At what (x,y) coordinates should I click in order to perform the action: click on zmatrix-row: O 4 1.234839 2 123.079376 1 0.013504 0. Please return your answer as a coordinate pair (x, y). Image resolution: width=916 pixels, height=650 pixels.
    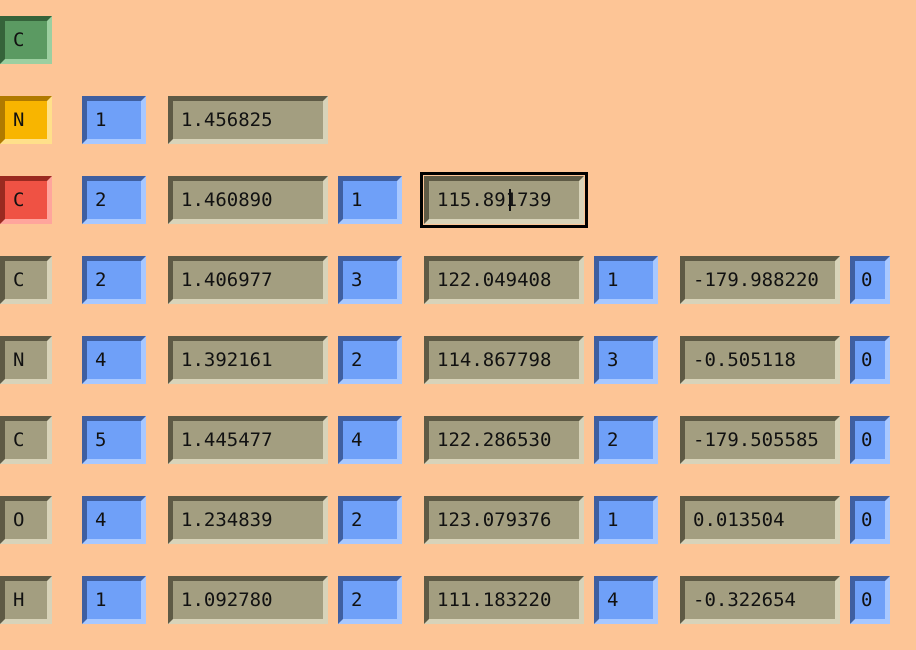
    Looking at the image, I should click on (458, 520).